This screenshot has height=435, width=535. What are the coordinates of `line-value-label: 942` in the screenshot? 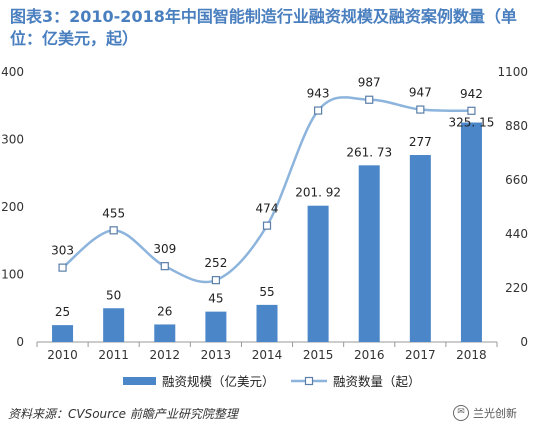 It's located at (471, 94).